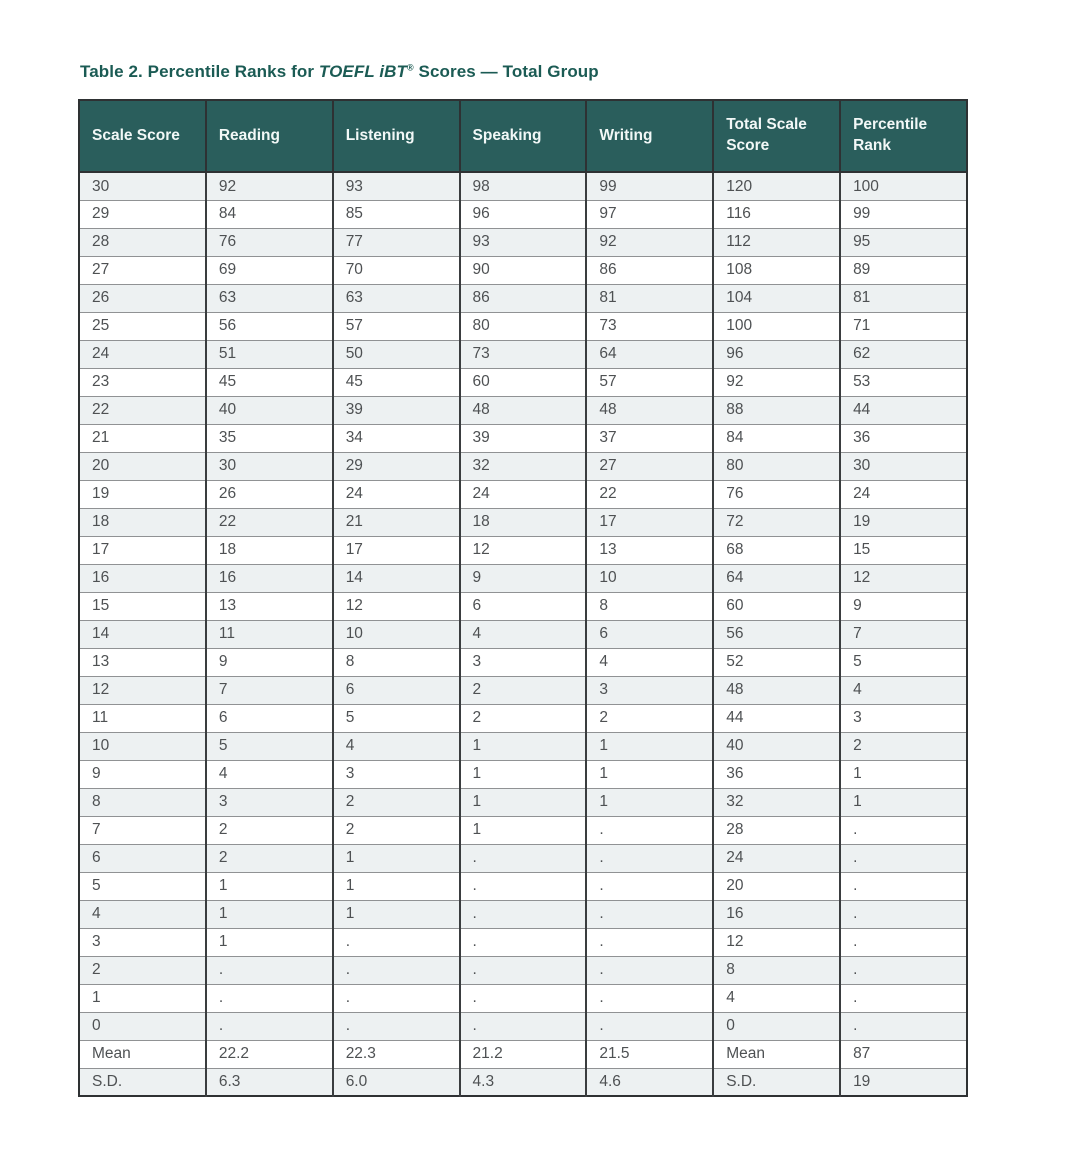 The height and width of the screenshot is (1163, 1080). Describe the element at coordinates (395, 214) in the screenshot. I see `table-cell: 85` at that location.